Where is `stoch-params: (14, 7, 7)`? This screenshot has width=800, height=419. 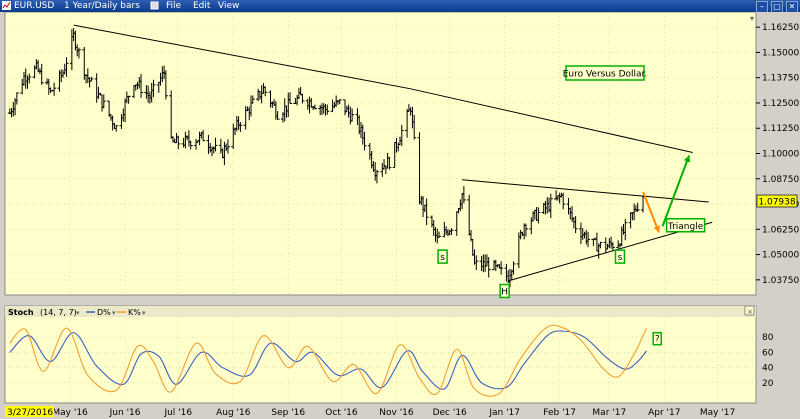
stoch-params: (14, 7, 7) is located at coordinates (58, 312).